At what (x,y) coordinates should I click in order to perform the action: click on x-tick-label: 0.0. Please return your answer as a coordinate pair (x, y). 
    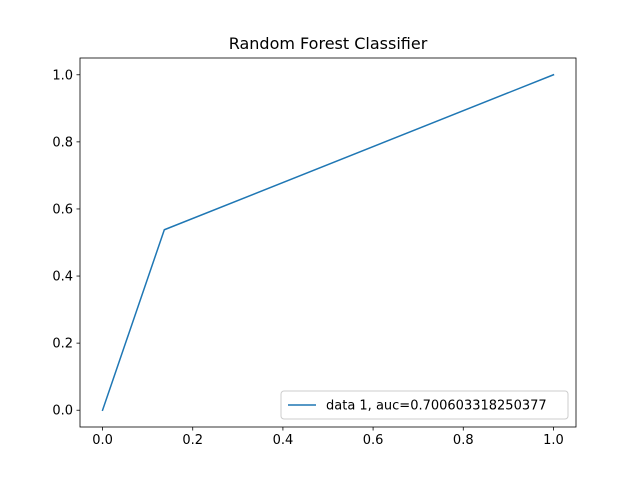
    Looking at the image, I should click on (102, 440).